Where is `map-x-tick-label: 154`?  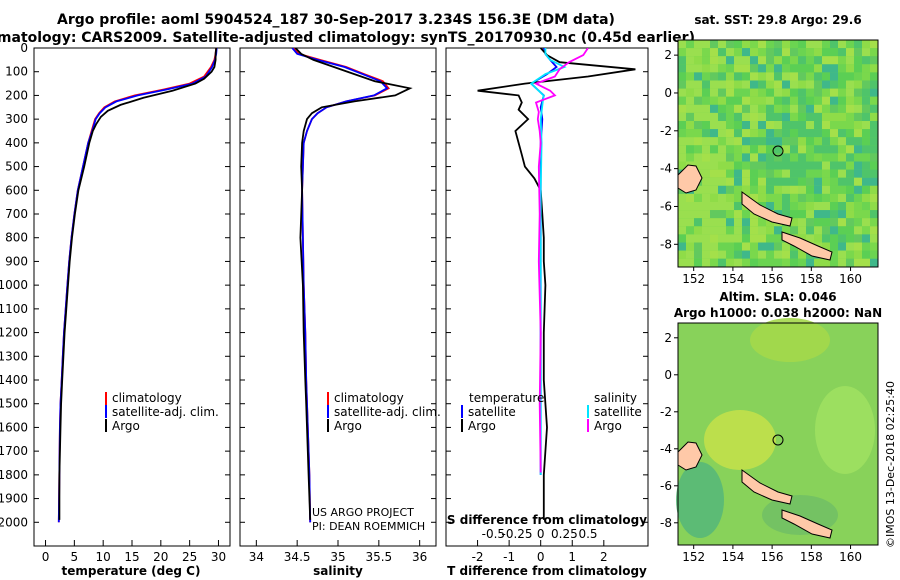 map-x-tick-label: 154 is located at coordinates (732, 279).